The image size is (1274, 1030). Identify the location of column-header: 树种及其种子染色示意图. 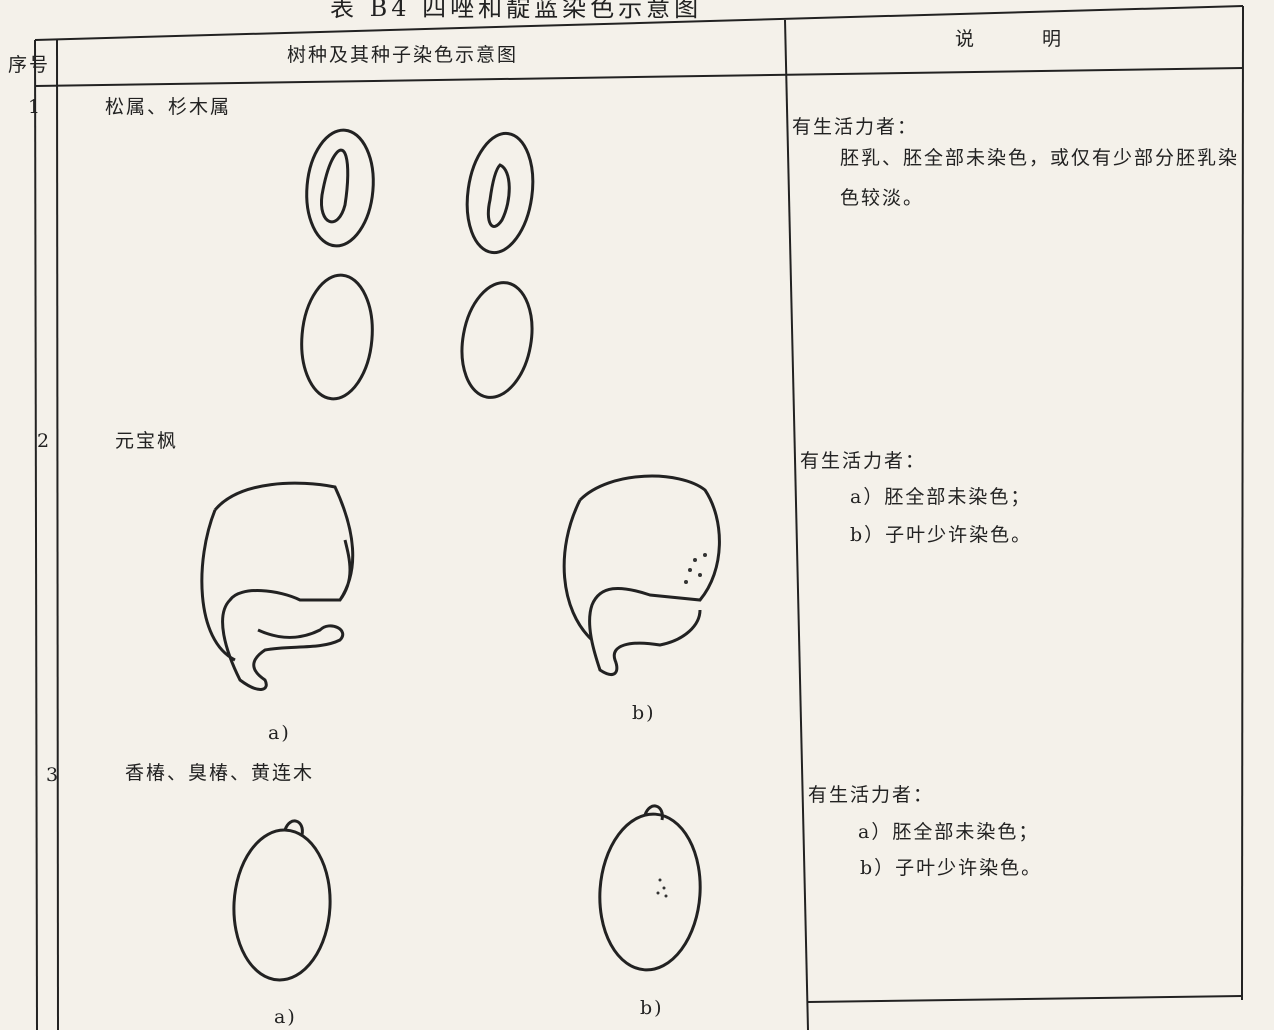
(403, 55).